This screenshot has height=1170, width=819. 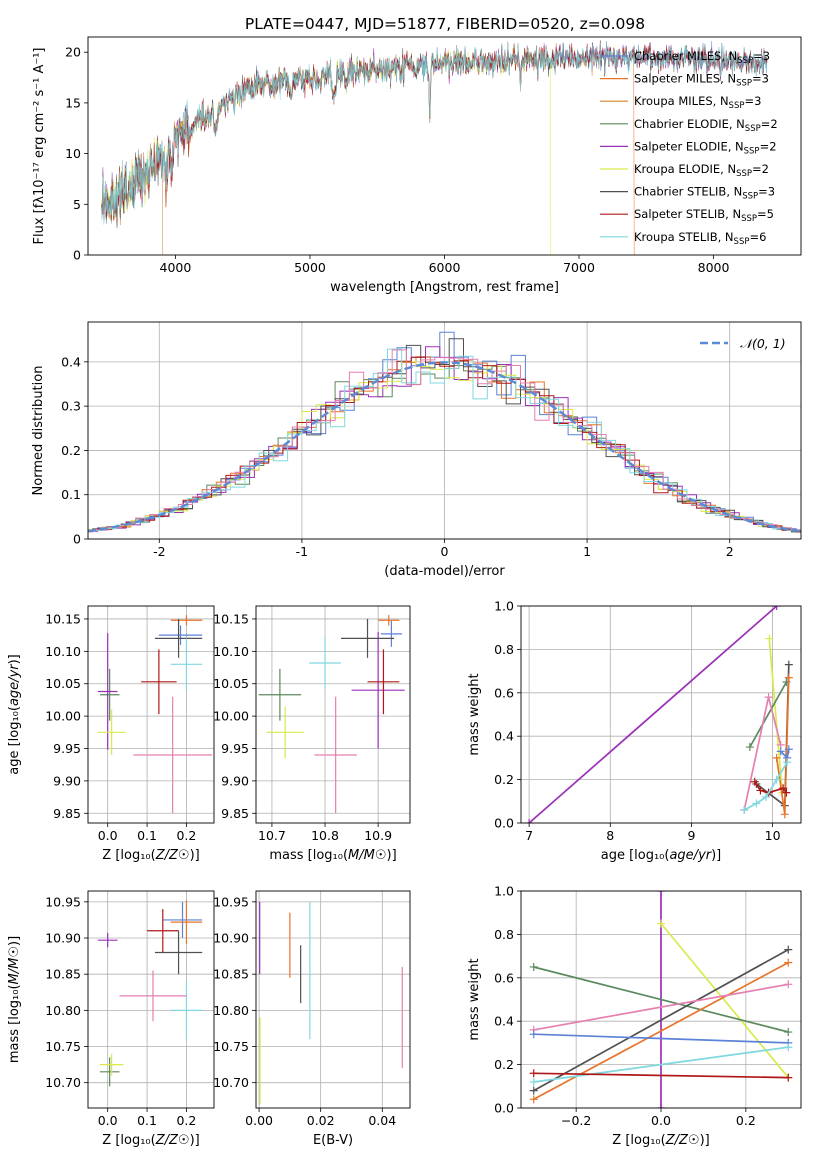 I want to click on weight-lines-weight-vs-Z, so click(x=661, y=999).